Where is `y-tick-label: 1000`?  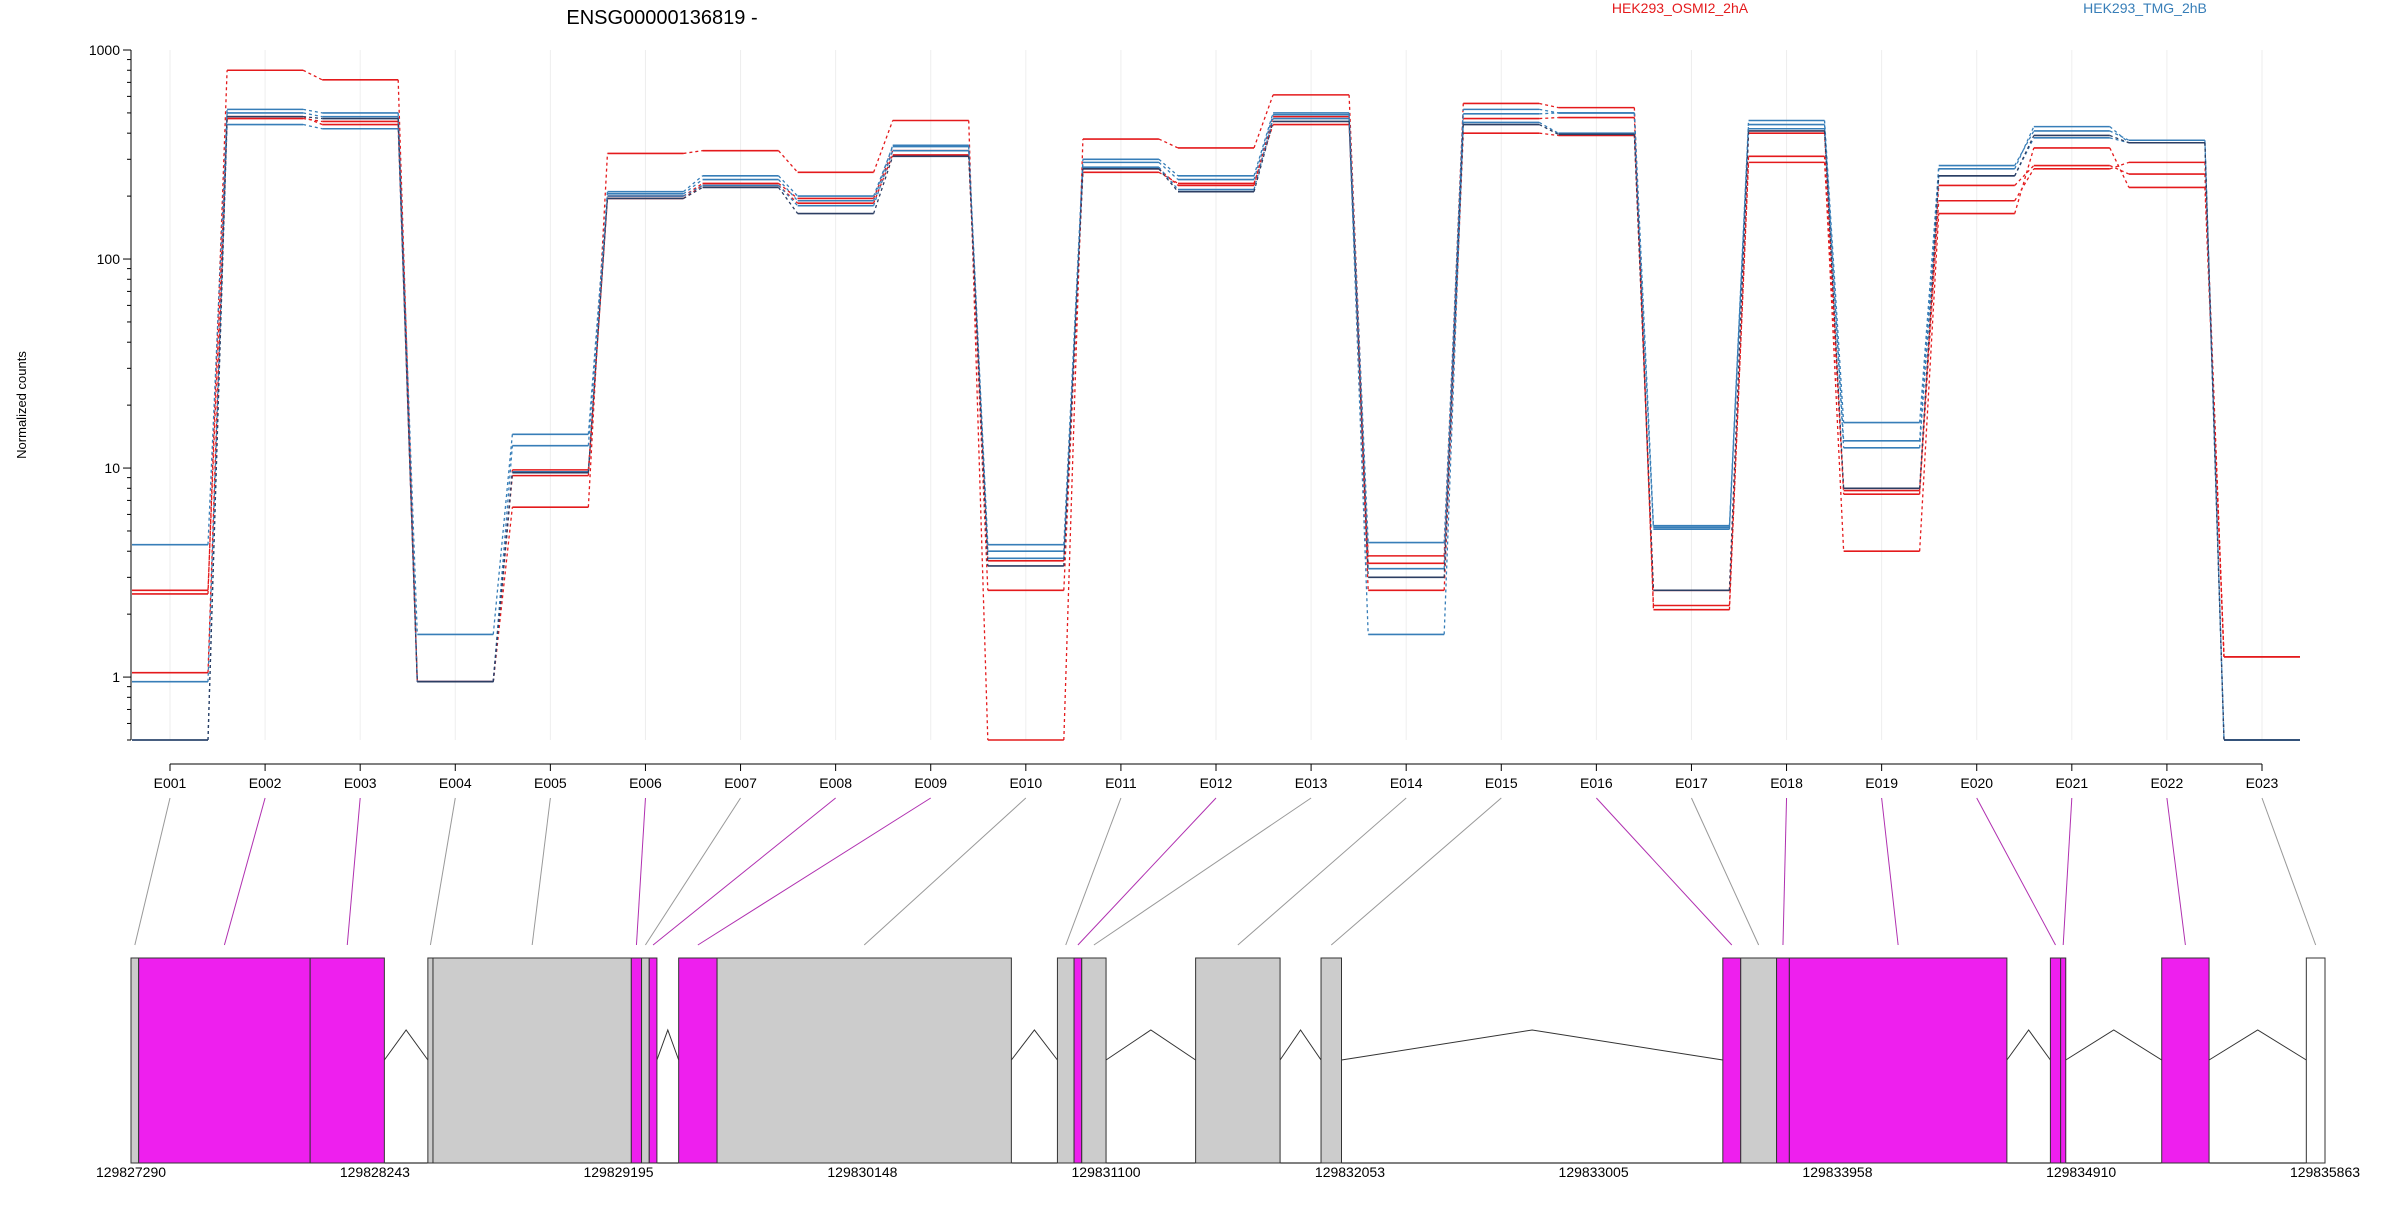
y-tick-label: 1000 is located at coordinates (104, 50).